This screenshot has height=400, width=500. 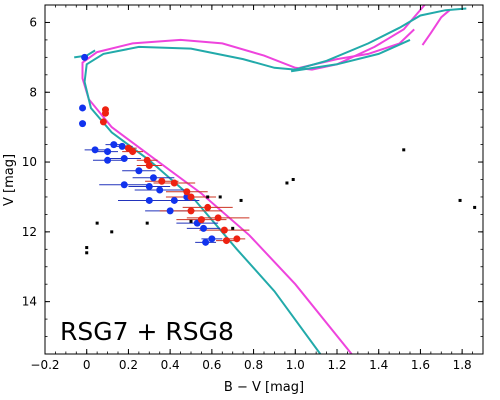 What do you see at coordinates (420, 365) in the screenshot?
I see `x-tick-label: 1.6` at bounding box center [420, 365].